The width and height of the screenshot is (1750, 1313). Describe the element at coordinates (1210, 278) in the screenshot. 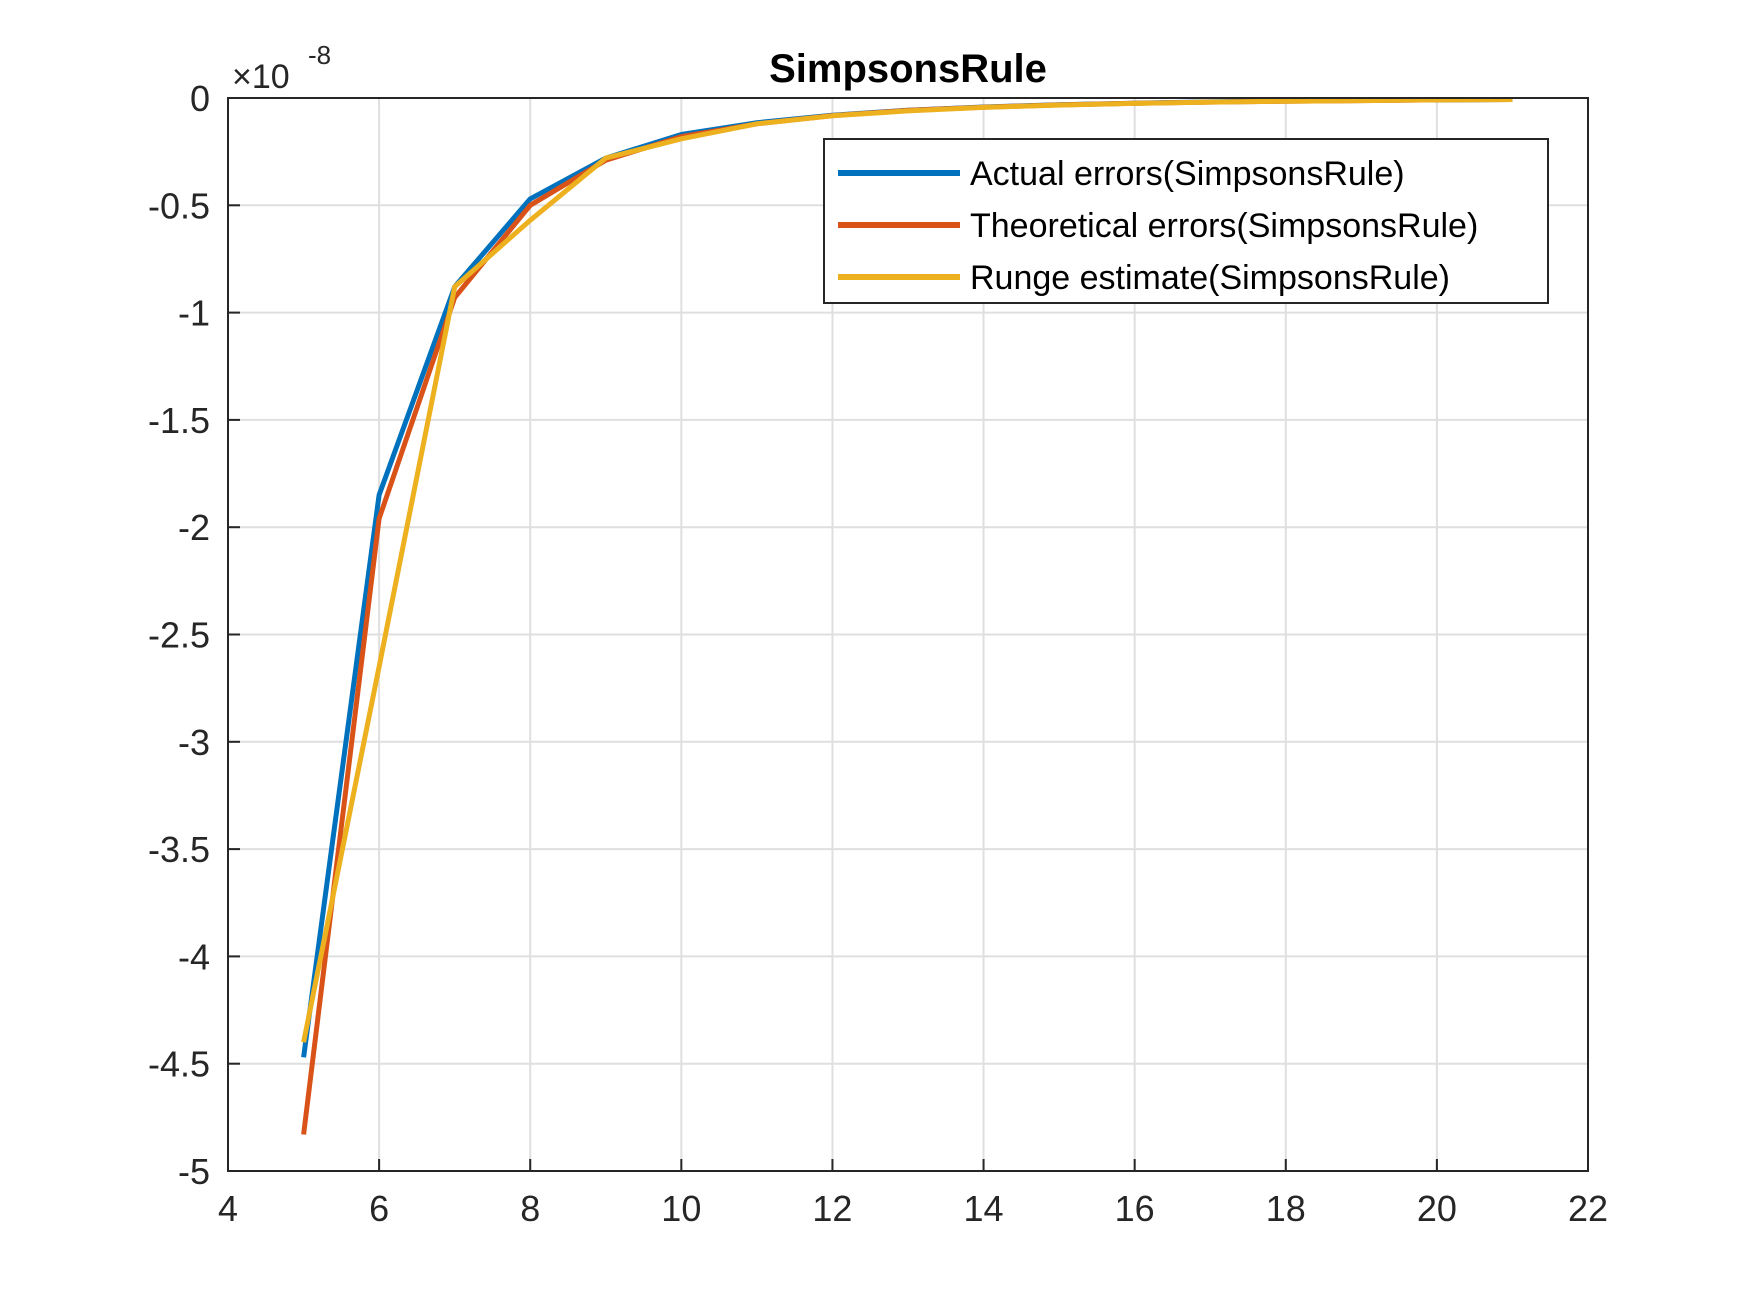

I see `legend-label-3: Runge estimate(SimpsonsRule)` at that location.